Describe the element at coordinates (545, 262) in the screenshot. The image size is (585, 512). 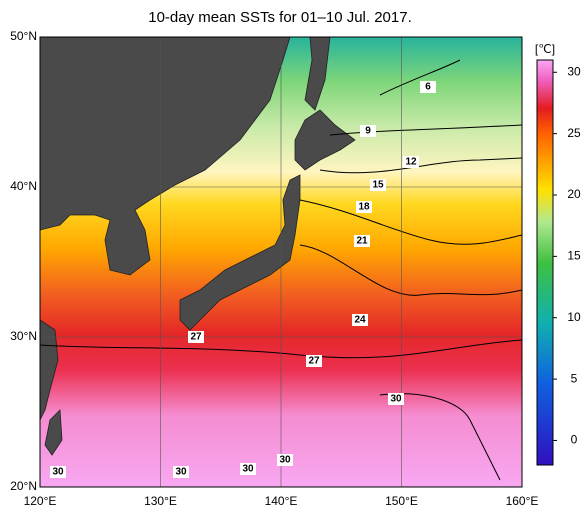
I see `colorbar` at that location.